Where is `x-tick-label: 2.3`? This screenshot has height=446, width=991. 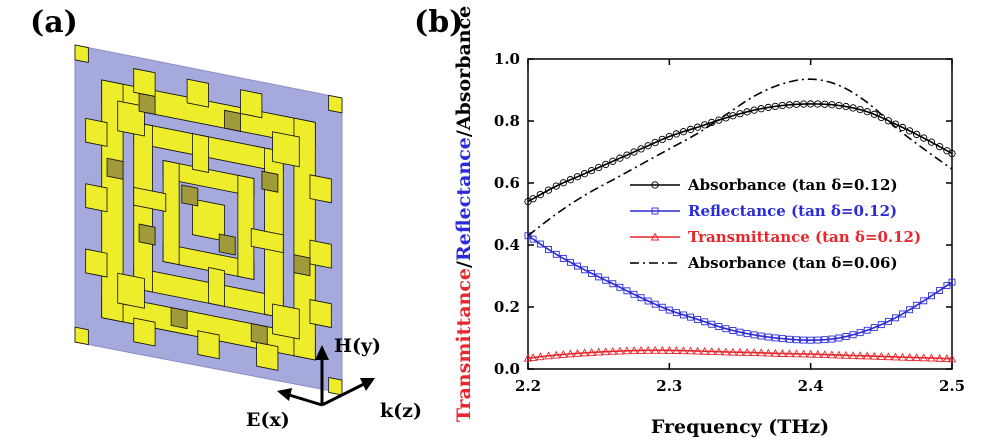 x-tick-label: 2.3 is located at coordinates (669, 386).